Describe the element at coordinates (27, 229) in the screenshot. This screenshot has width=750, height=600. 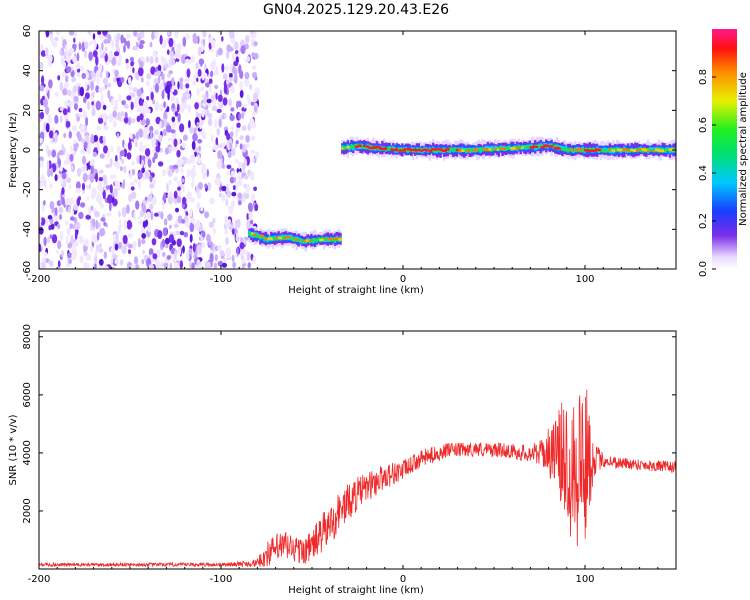
I see `spectrogram-ytick-label: -40` at that location.